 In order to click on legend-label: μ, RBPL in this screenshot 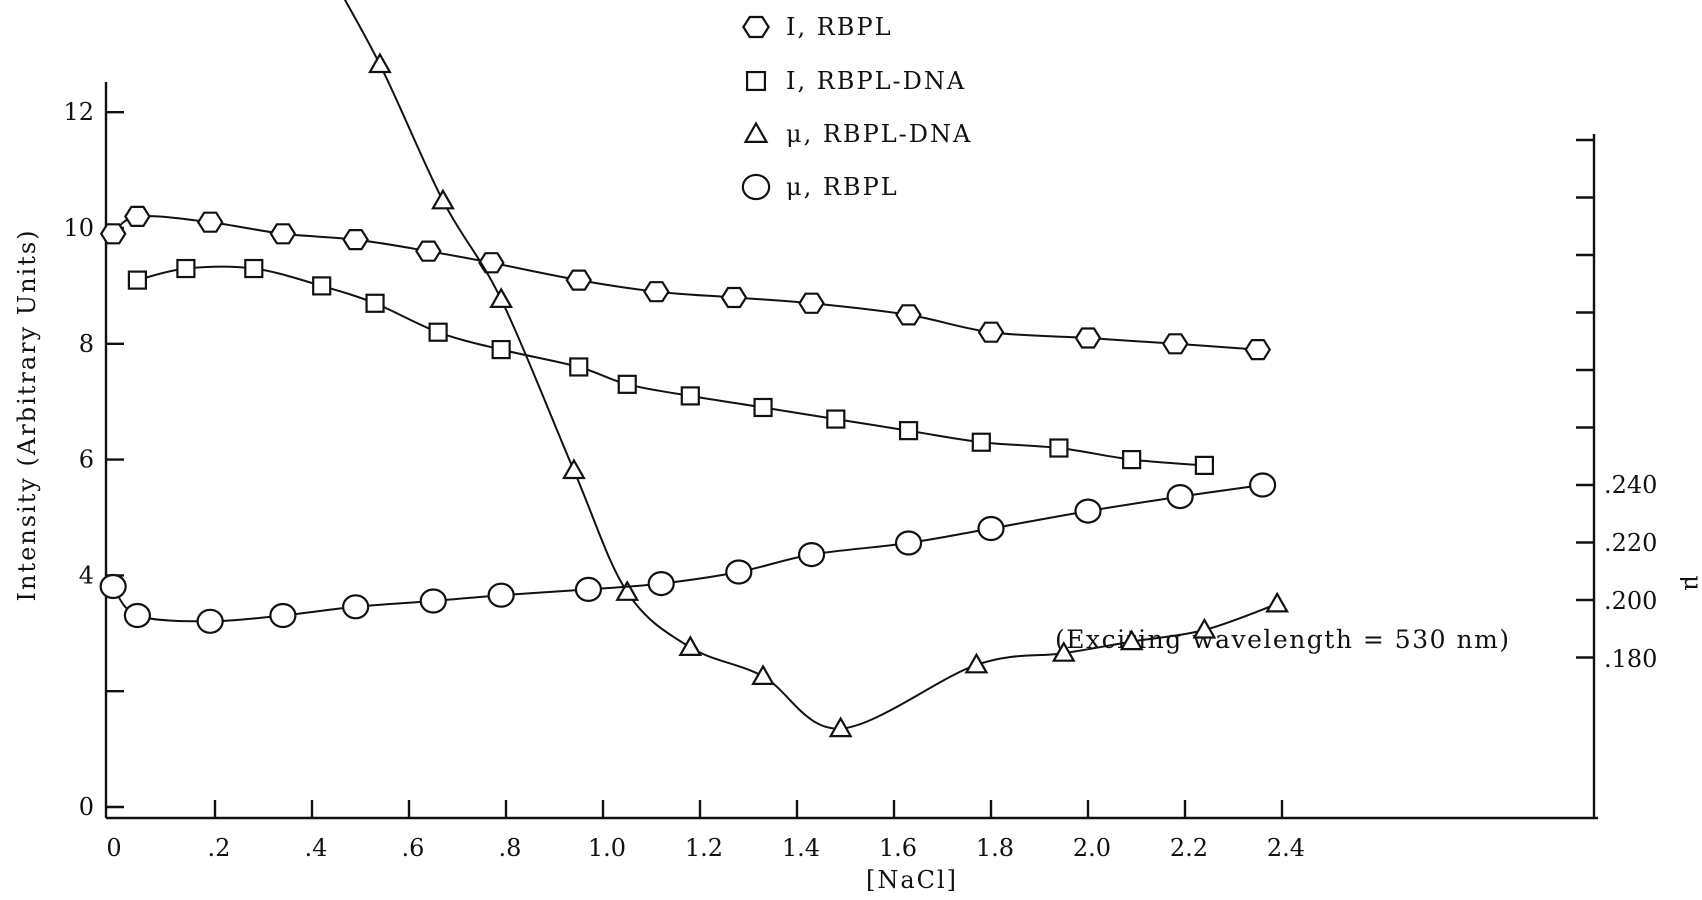, I will do `click(842, 187)`.